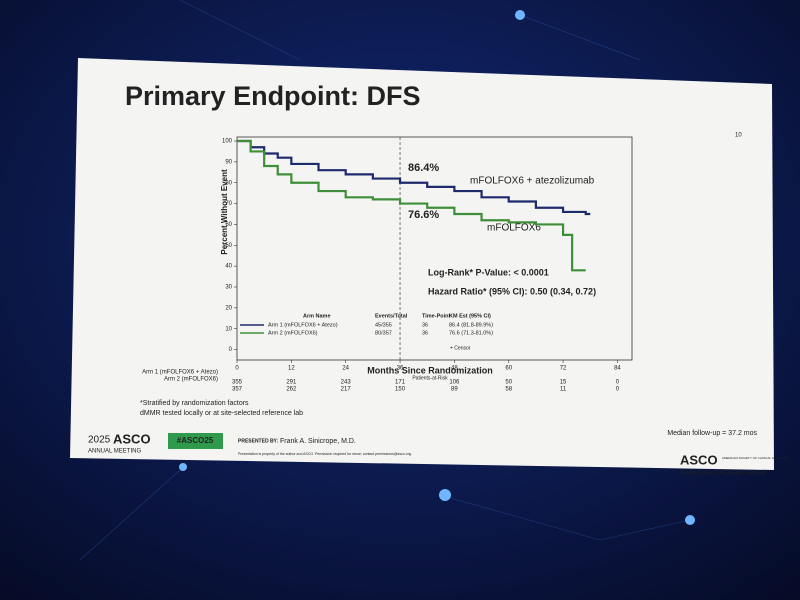  I want to click on society-name: AMERICAN SOCIETY OF CLINICAL ONCOLOGY, so click(755, 458).